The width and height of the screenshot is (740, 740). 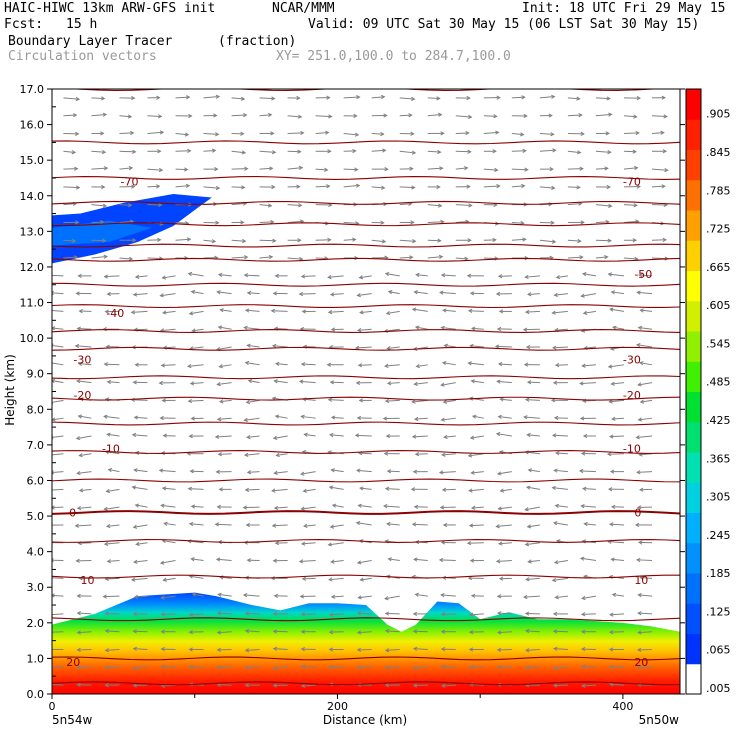 I want to click on y-tick-label: 10.0, so click(x=32, y=338).